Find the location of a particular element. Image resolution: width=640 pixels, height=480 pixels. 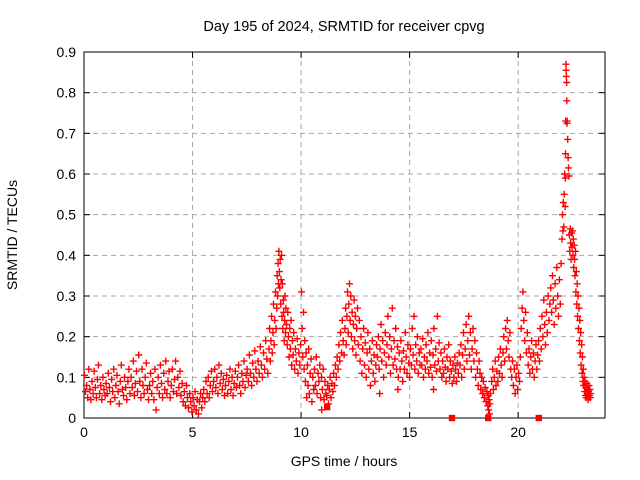

x-tick-label: 15 is located at coordinates (410, 432).